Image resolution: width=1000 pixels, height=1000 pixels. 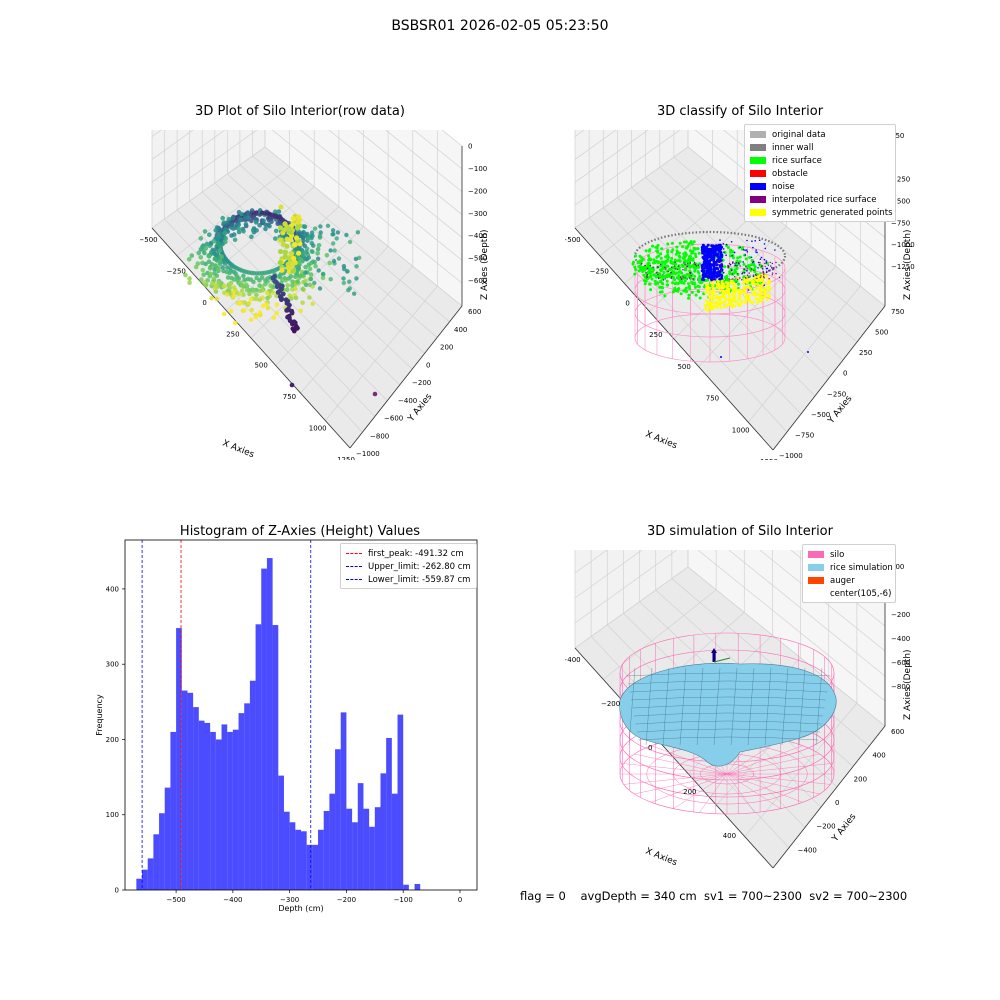 I want to click on z-tick-label: 250, so click(x=897, y=136).